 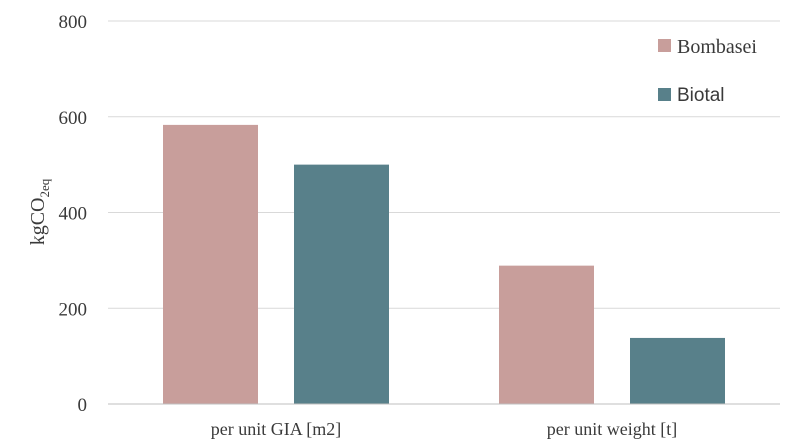 I want to click on legend-swatch-biotal, so click(x=664, y=94).